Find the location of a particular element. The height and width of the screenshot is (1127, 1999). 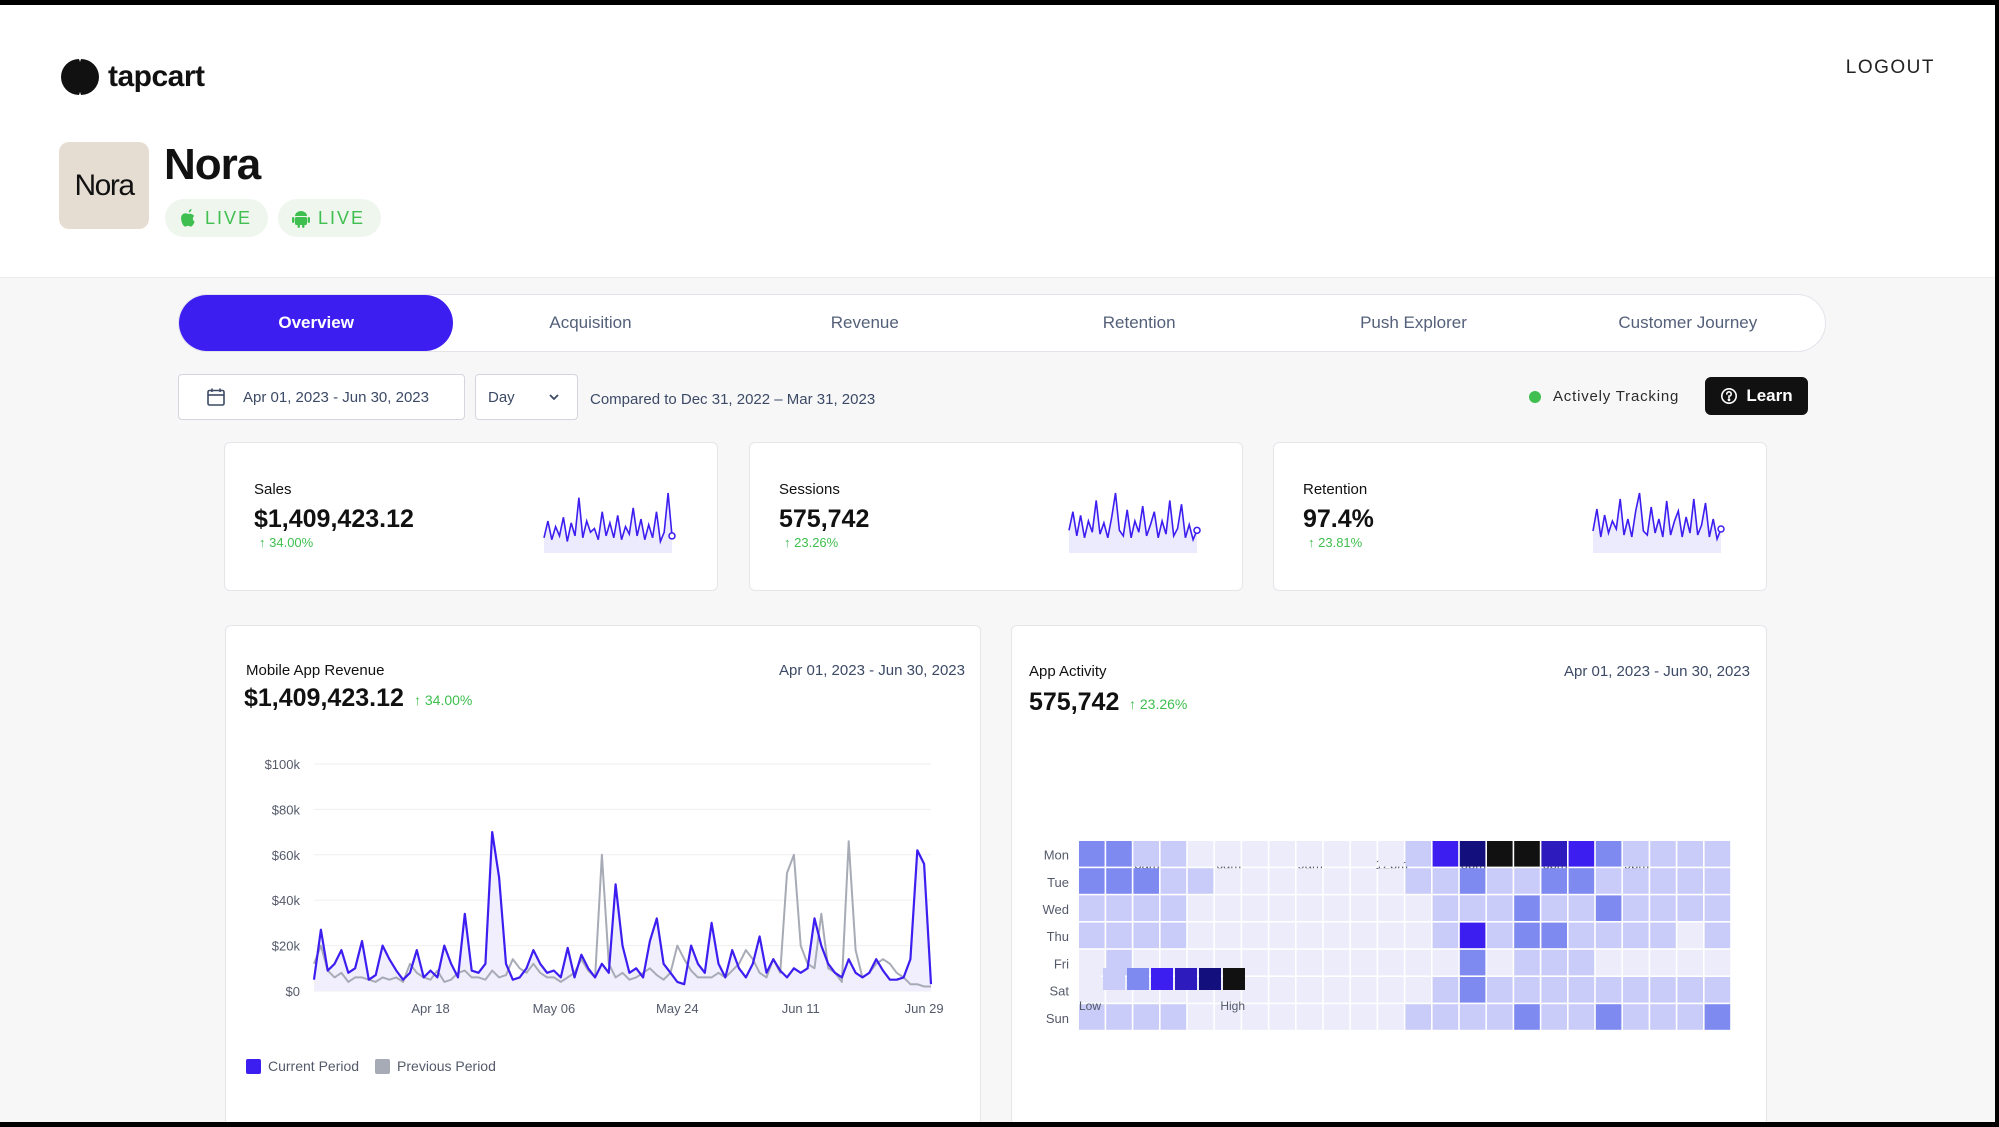

date-range-picker: Apr 01, 2023 - Jun 30, 2023 is located at coordinates (321, 397).